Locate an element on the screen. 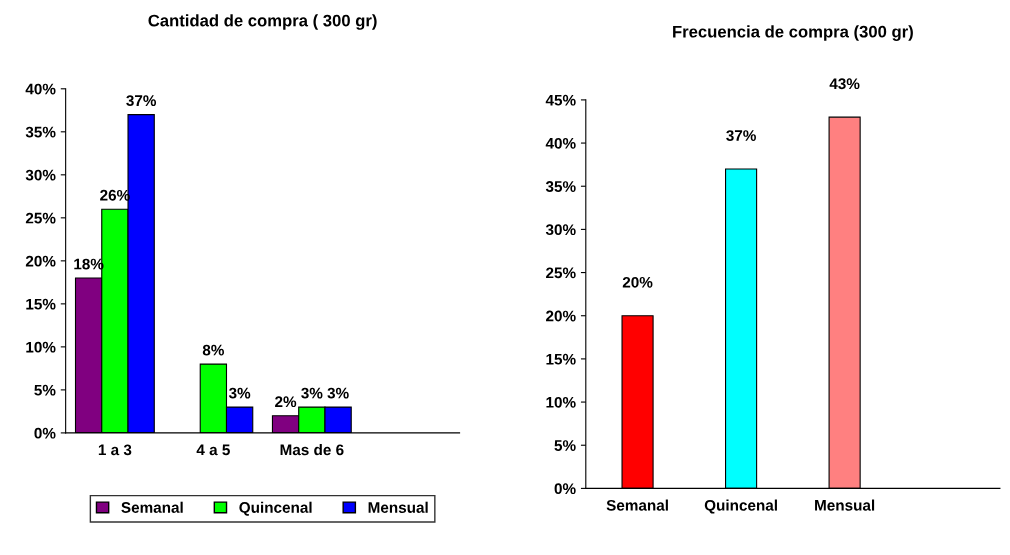  data-label: 8% is located at coordinates (213, 350).